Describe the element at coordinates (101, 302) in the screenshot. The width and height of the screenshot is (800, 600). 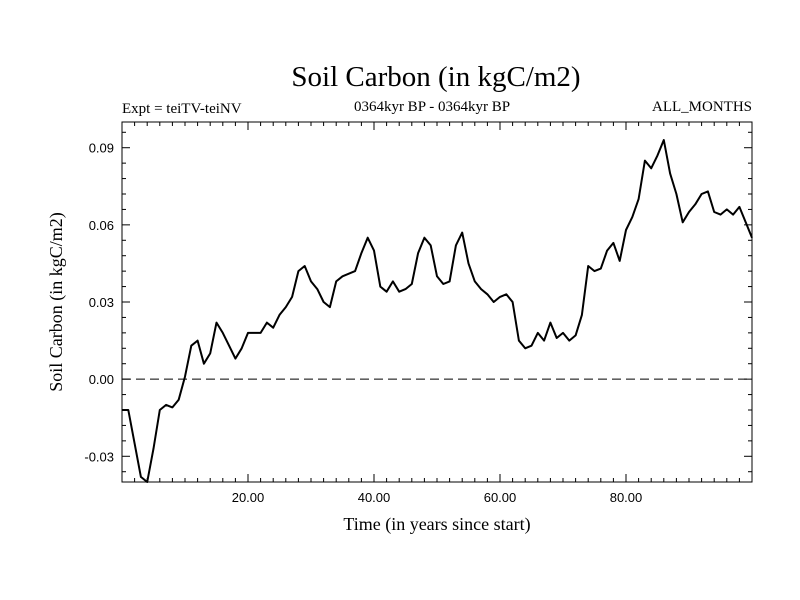
I see `y-tick-label: 0.03` at that location.